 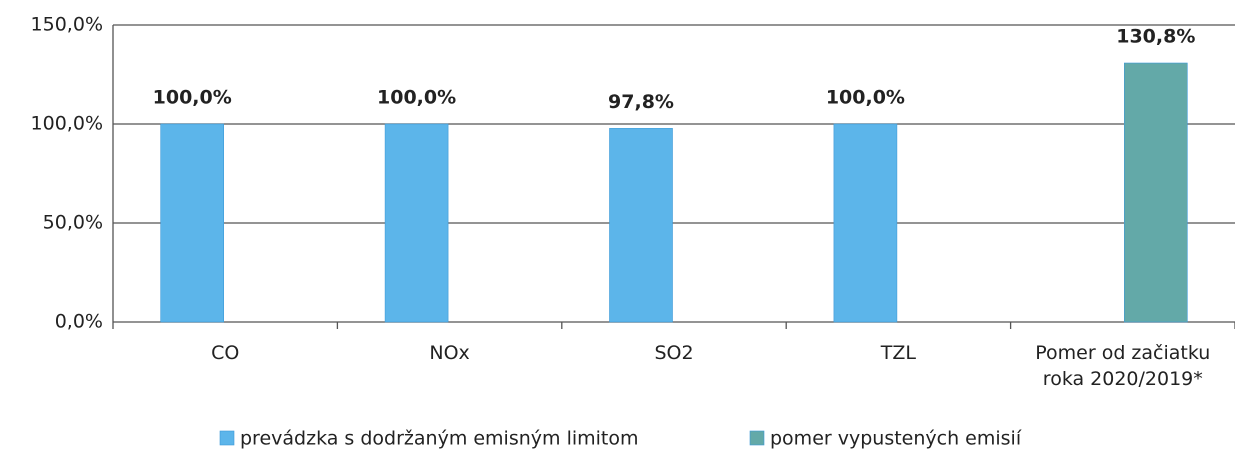 What do you see at coordinates (898, 353) in the screenshot?
I see `x-tick-label: TZL` at bounding box center [898, 353].